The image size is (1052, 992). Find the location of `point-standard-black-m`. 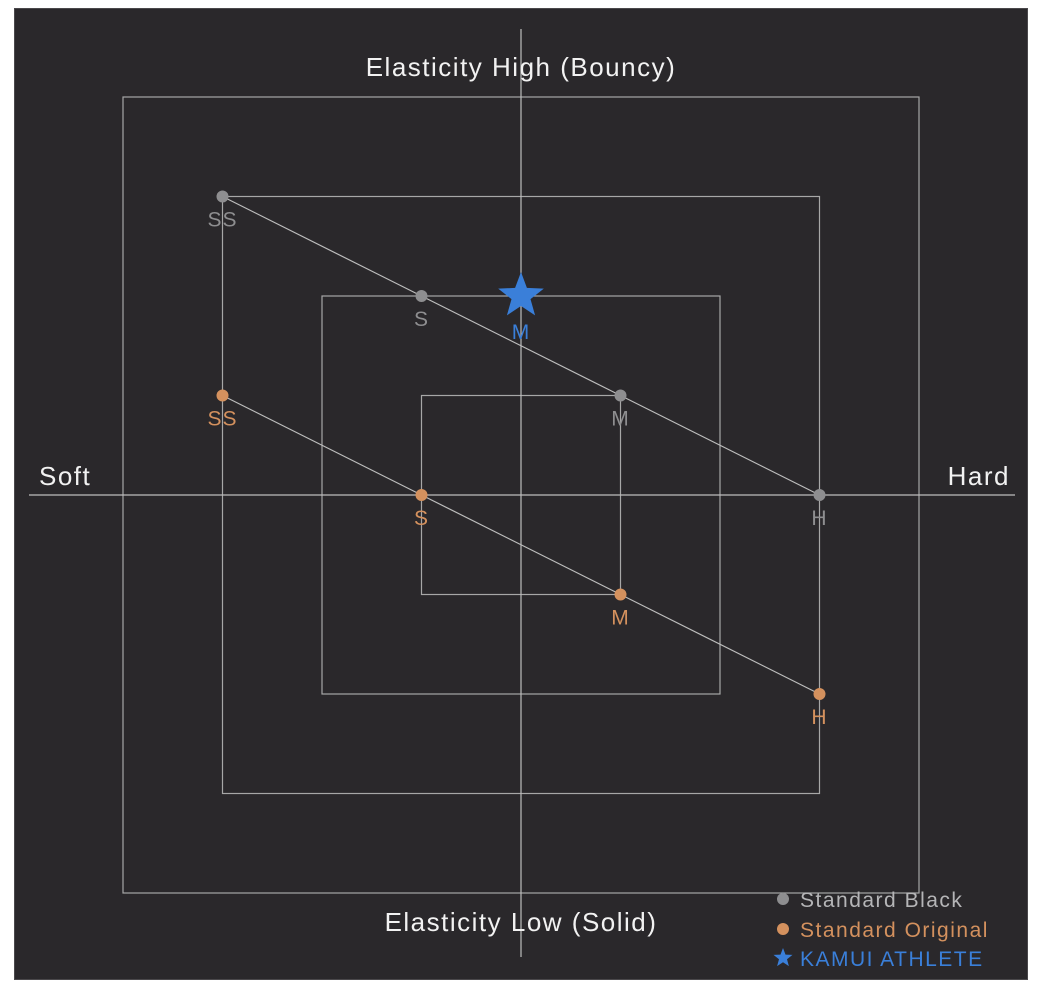

point-standard-black-m is located at coordinates (620, 395).